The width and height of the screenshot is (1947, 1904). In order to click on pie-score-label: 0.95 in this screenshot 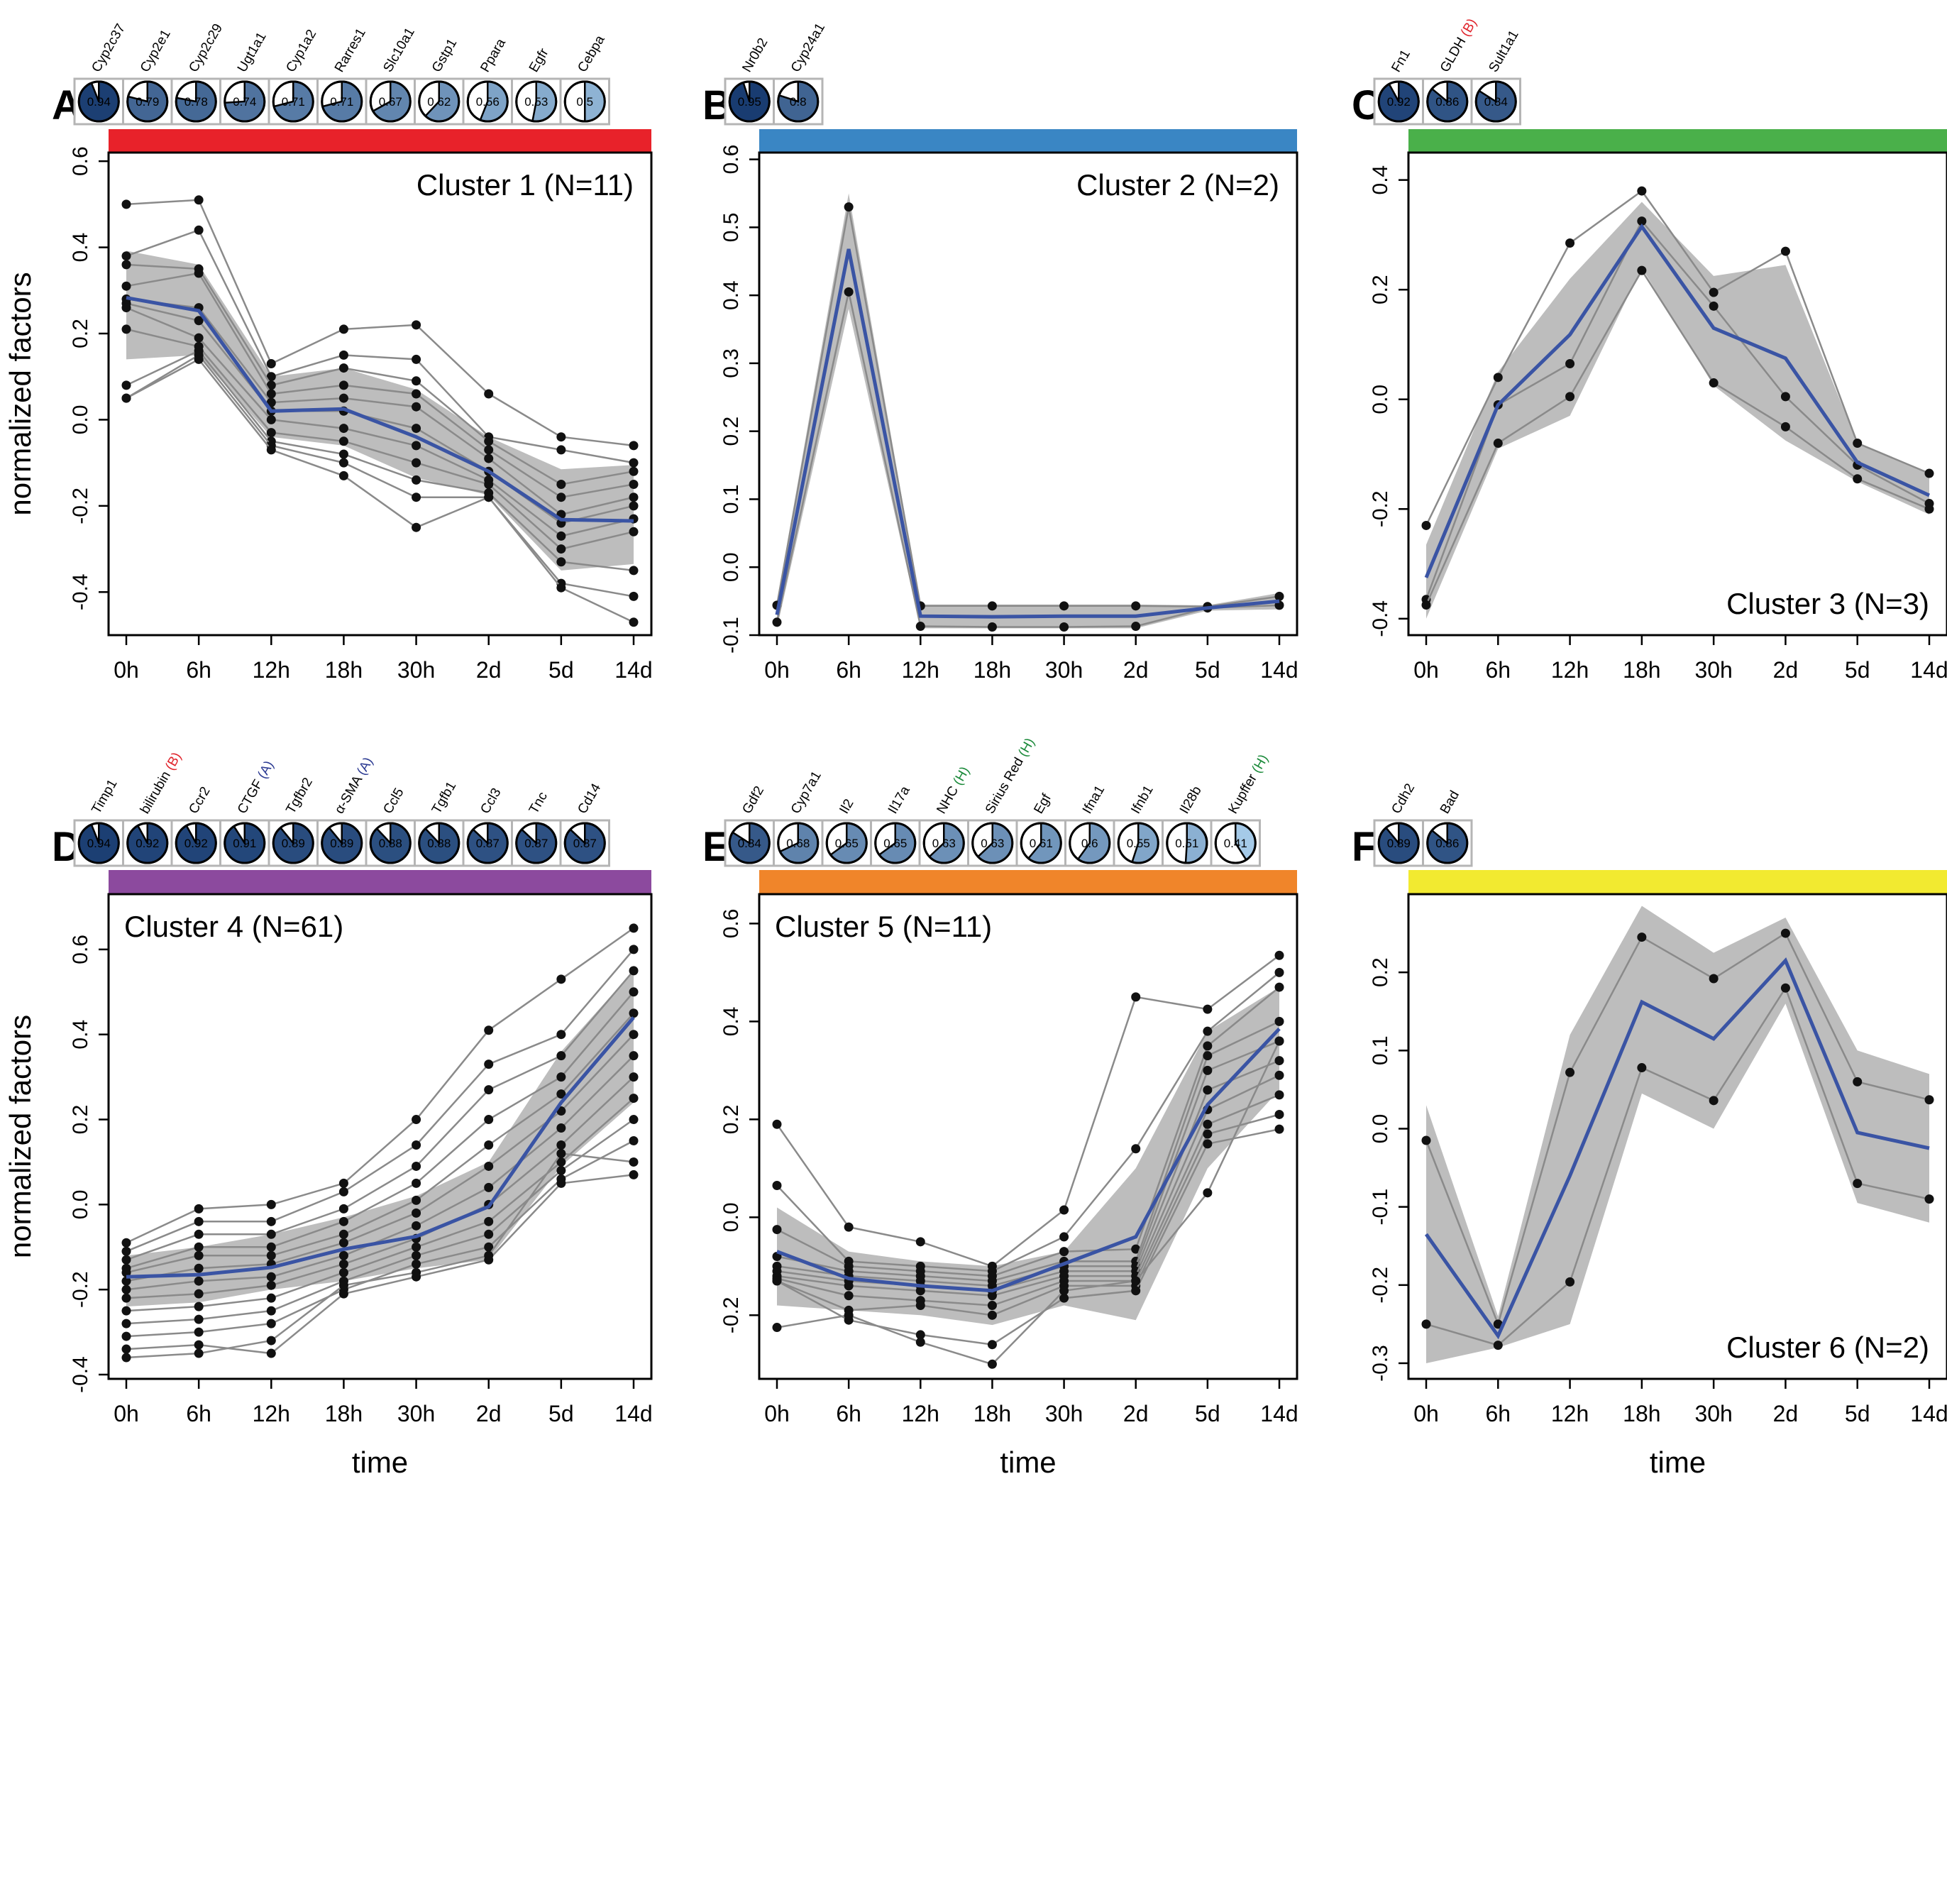, I will do `click(749, 102)`.